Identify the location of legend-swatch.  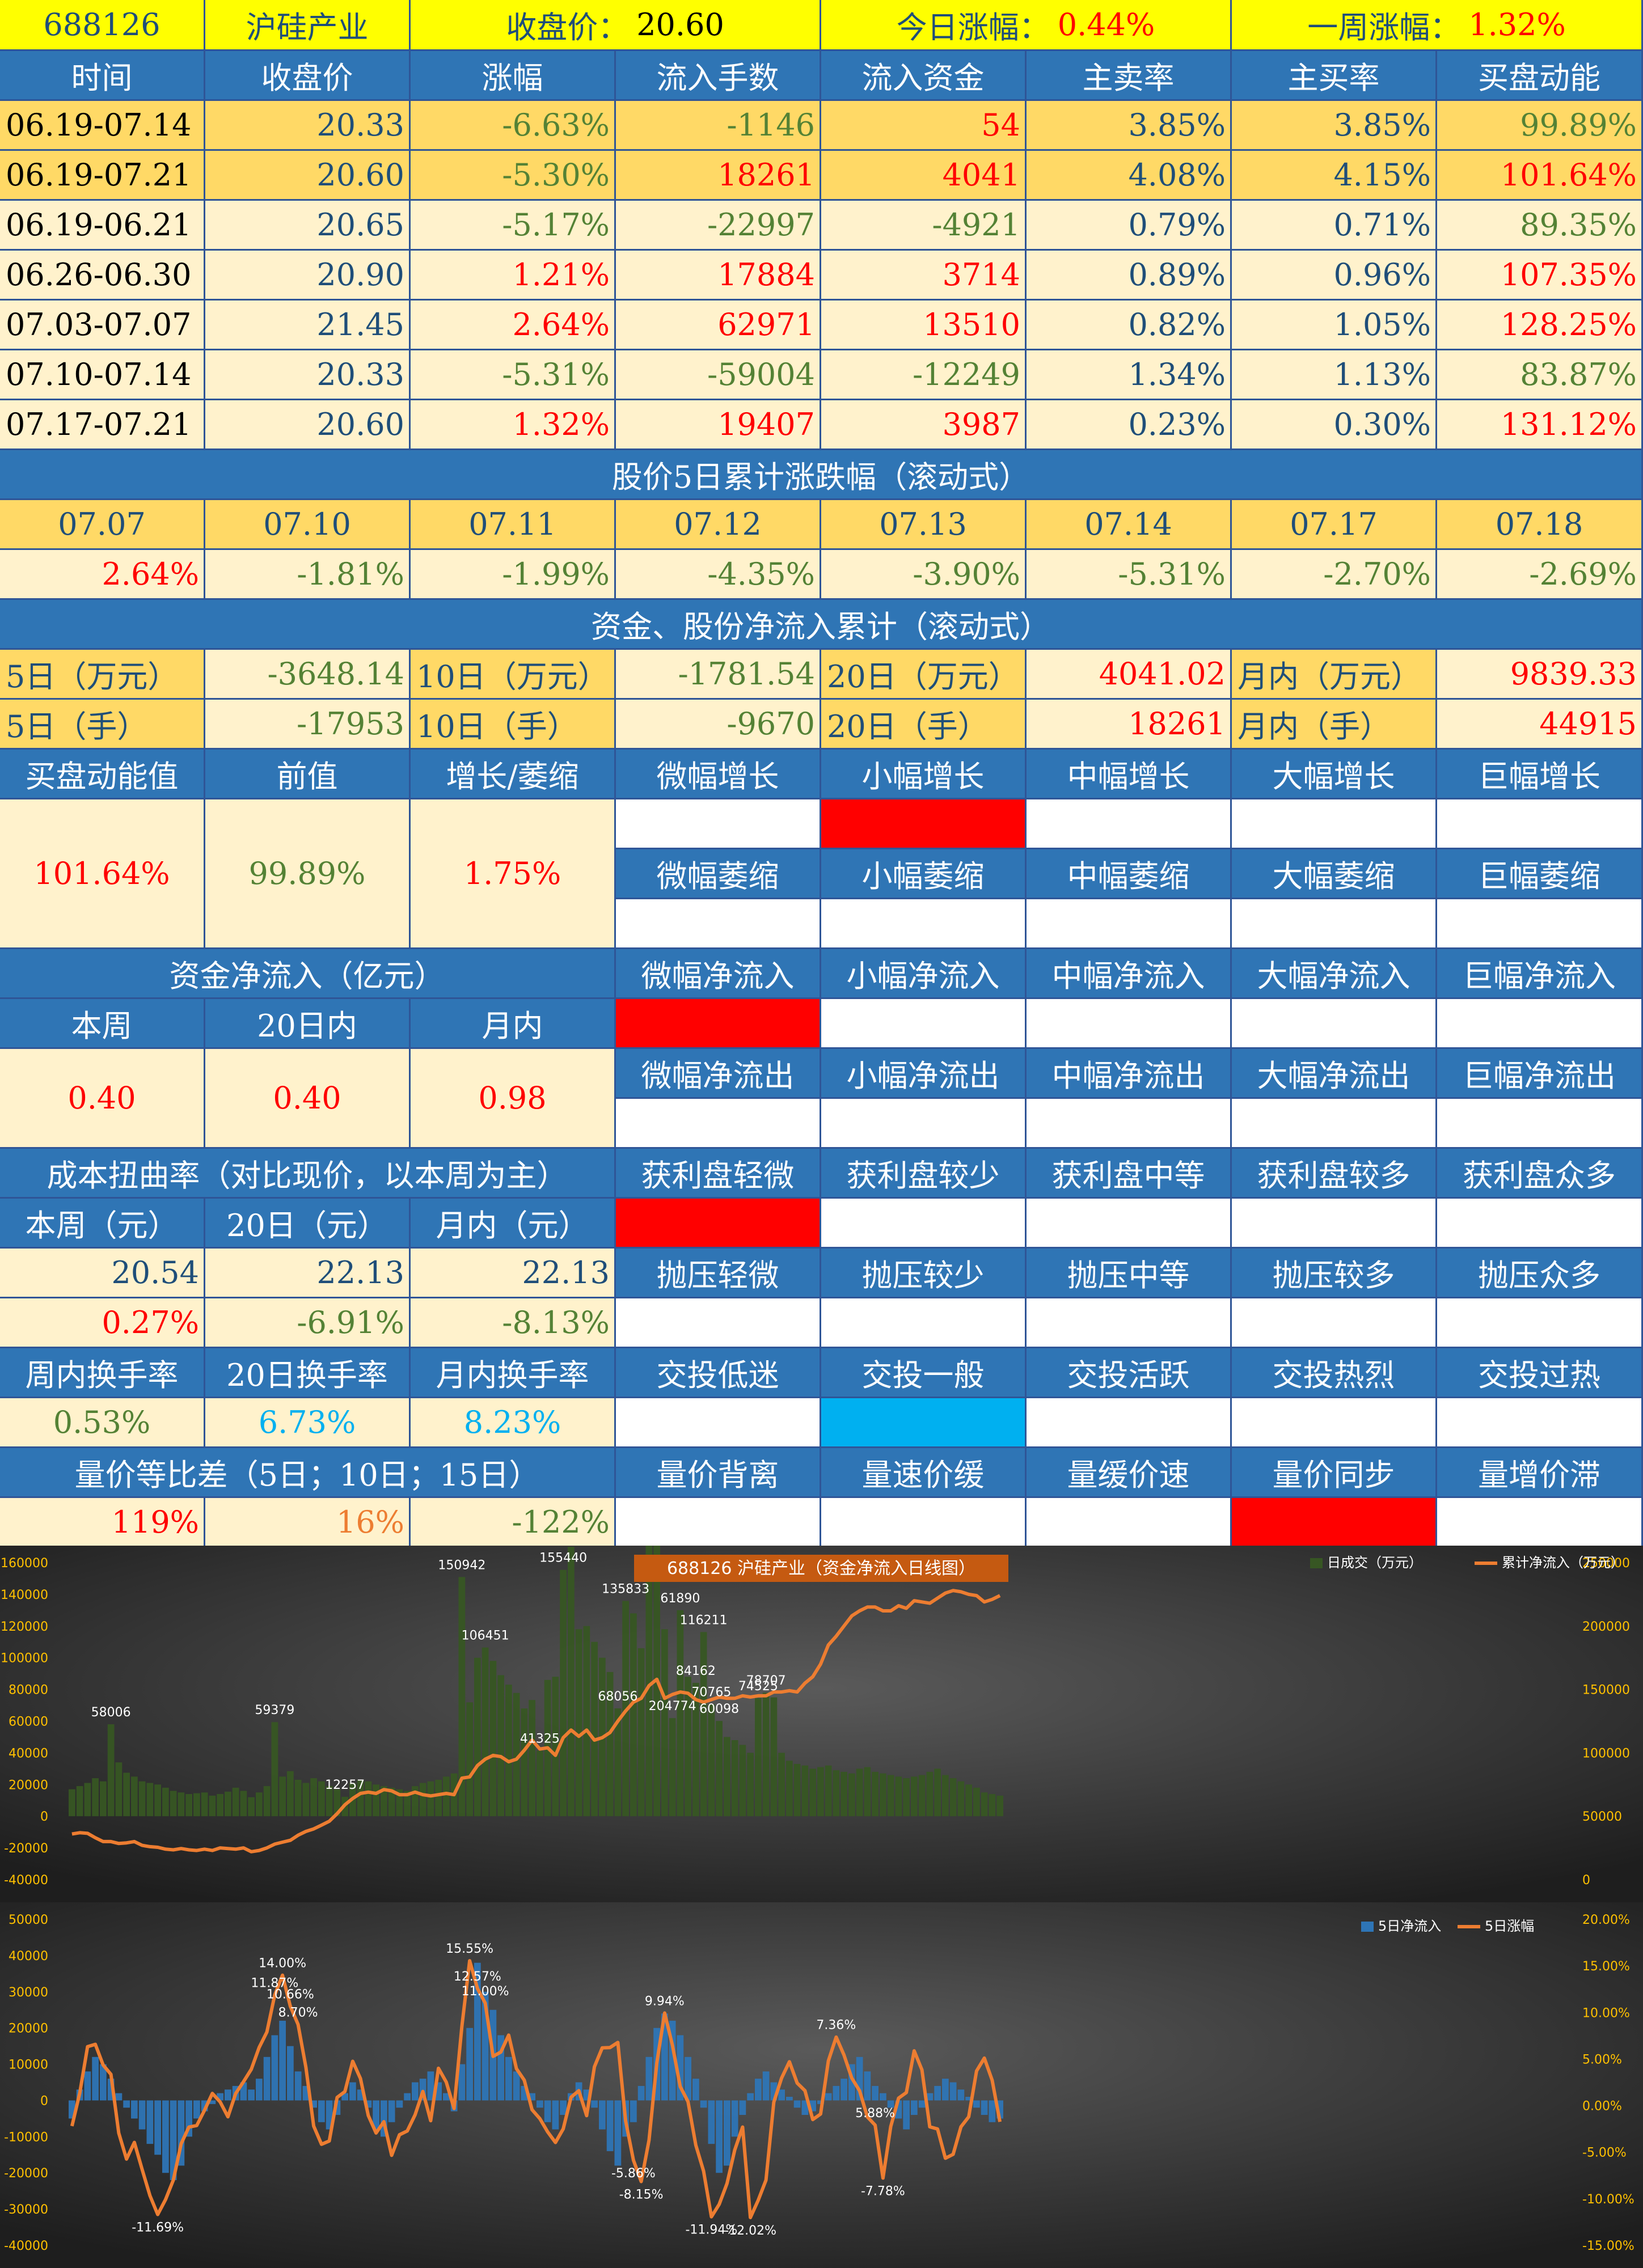
(1368, 1927).